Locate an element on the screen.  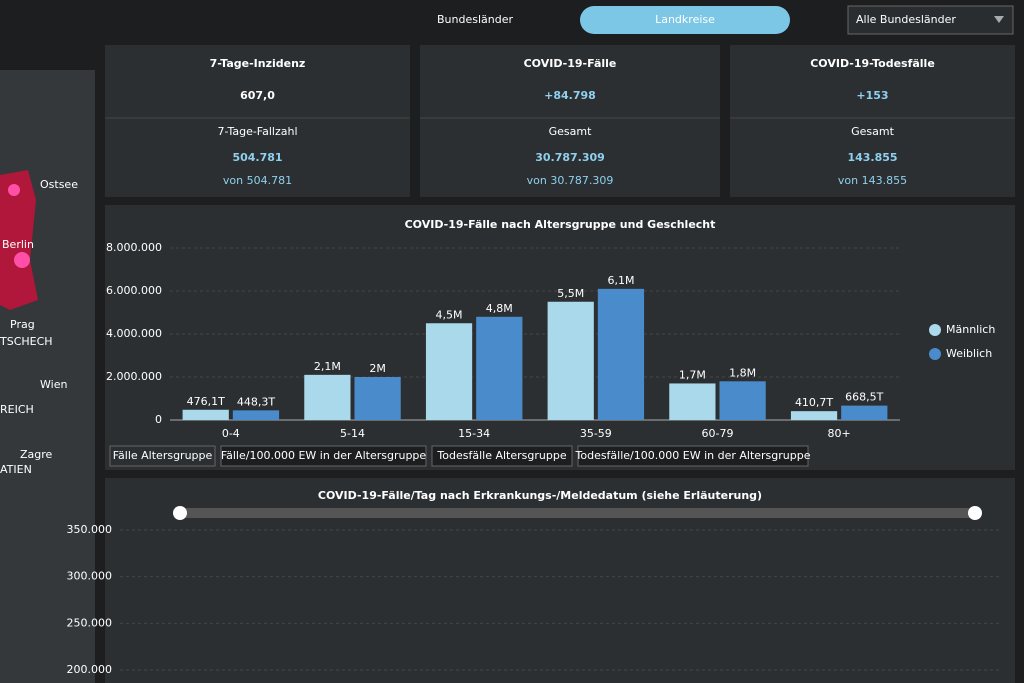
dropdown is located at coordinates (930, 20).